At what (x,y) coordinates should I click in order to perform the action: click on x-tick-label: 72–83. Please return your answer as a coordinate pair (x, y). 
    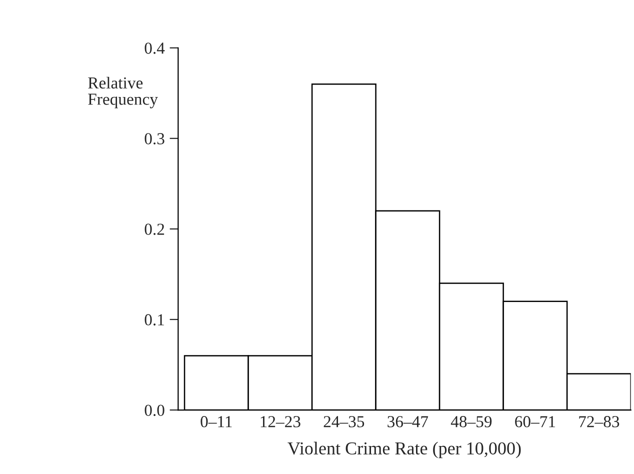
    Looking at the image, I should click on (599, 422).